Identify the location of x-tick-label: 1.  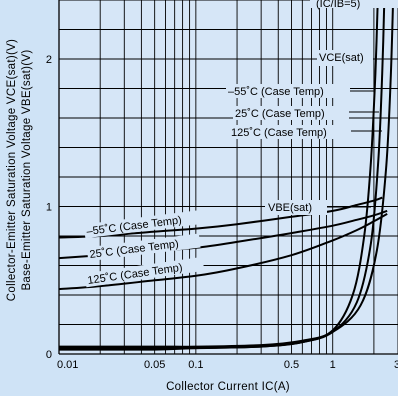
(333, 365).